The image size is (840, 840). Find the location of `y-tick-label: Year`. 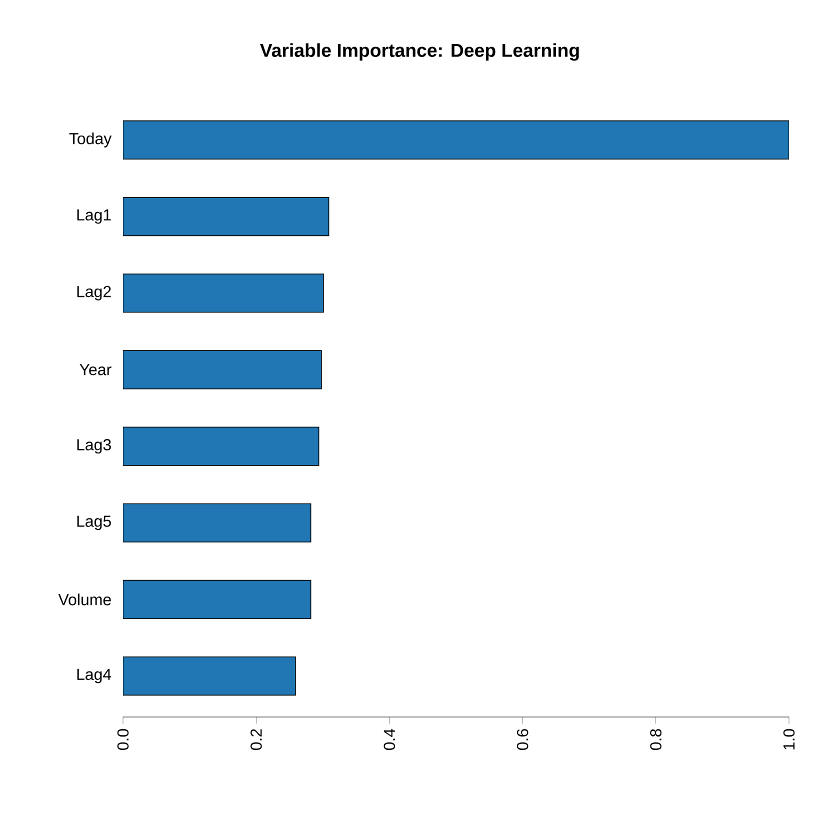

y-tick-label: Year is located at coordinates (96, 370).